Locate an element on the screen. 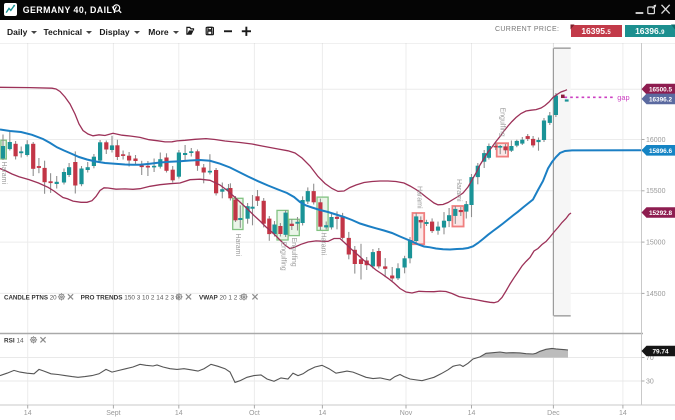 This screenshot has height=420, width=675. svg-text: 16000 is located at coordinates (656, 140).